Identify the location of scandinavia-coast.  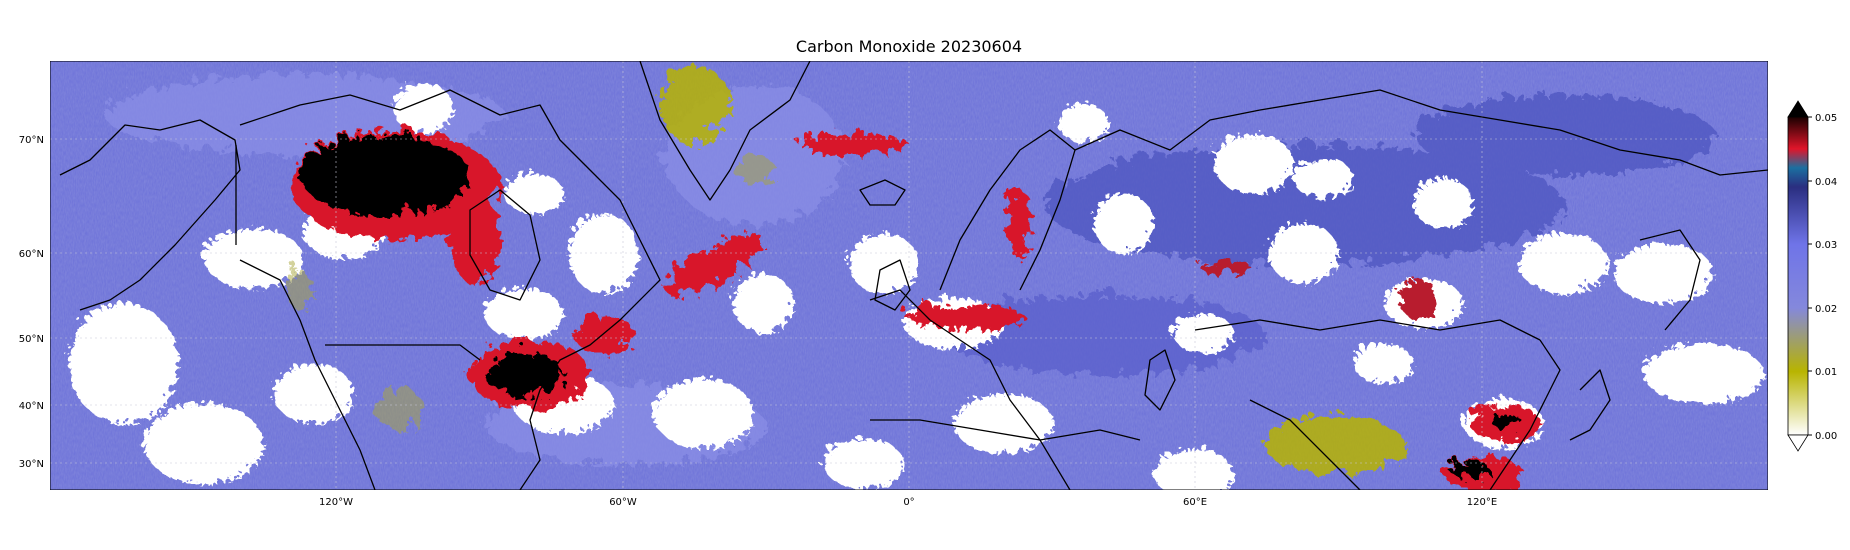
(1007, 210).